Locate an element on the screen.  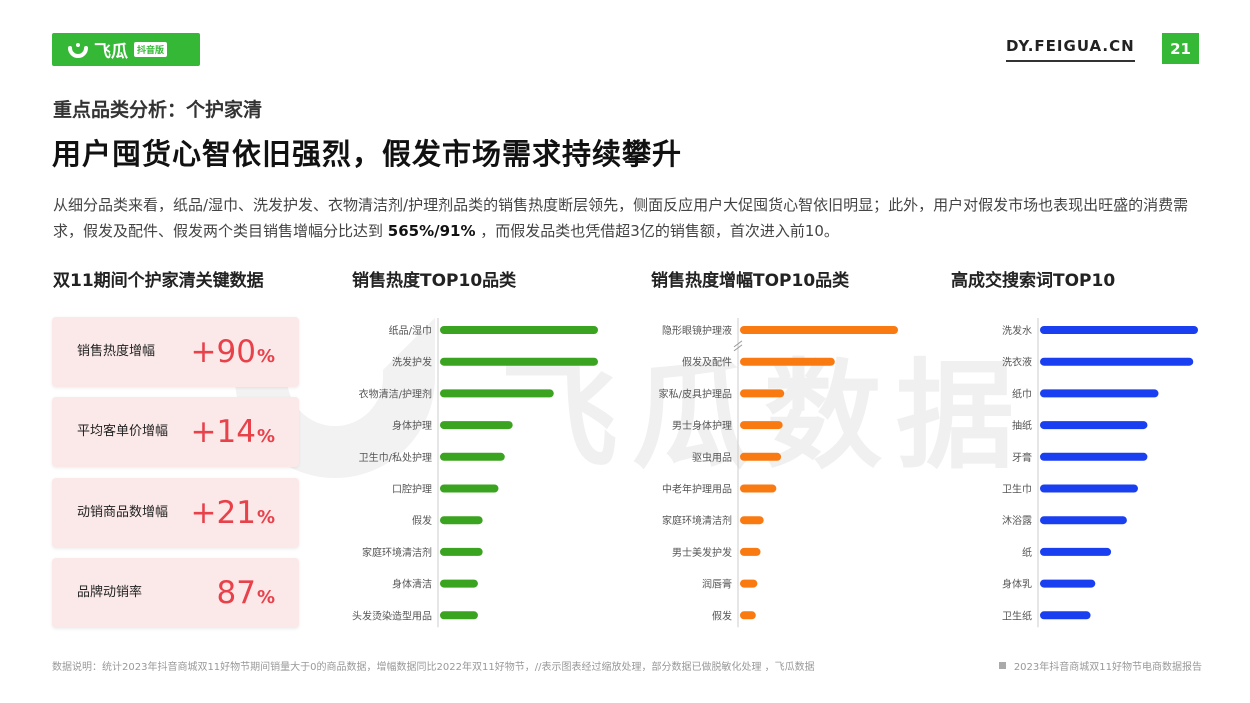
kpi-value: +21% is located at coordinates (232, 513).